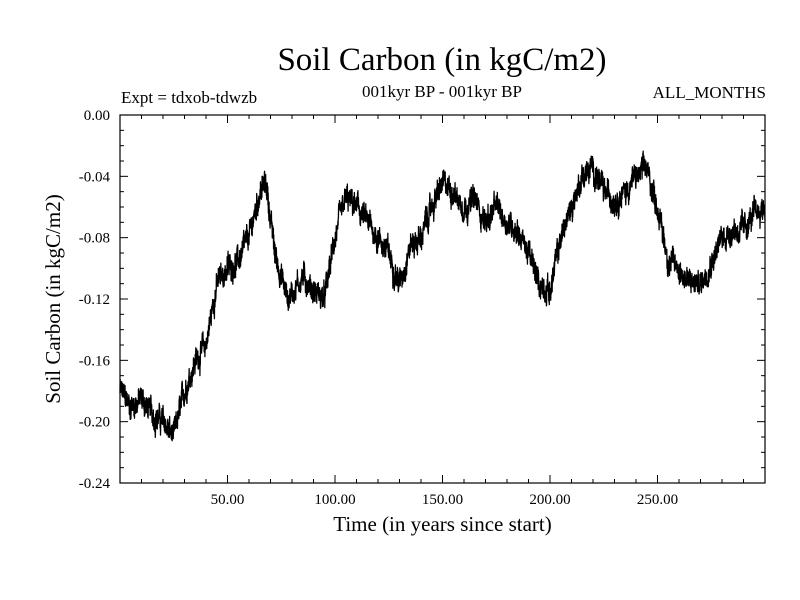 Image resolution: width=800 pixels, height=600 pixels. I want to click on y-tick-label: -0.08, so click(94, 239).